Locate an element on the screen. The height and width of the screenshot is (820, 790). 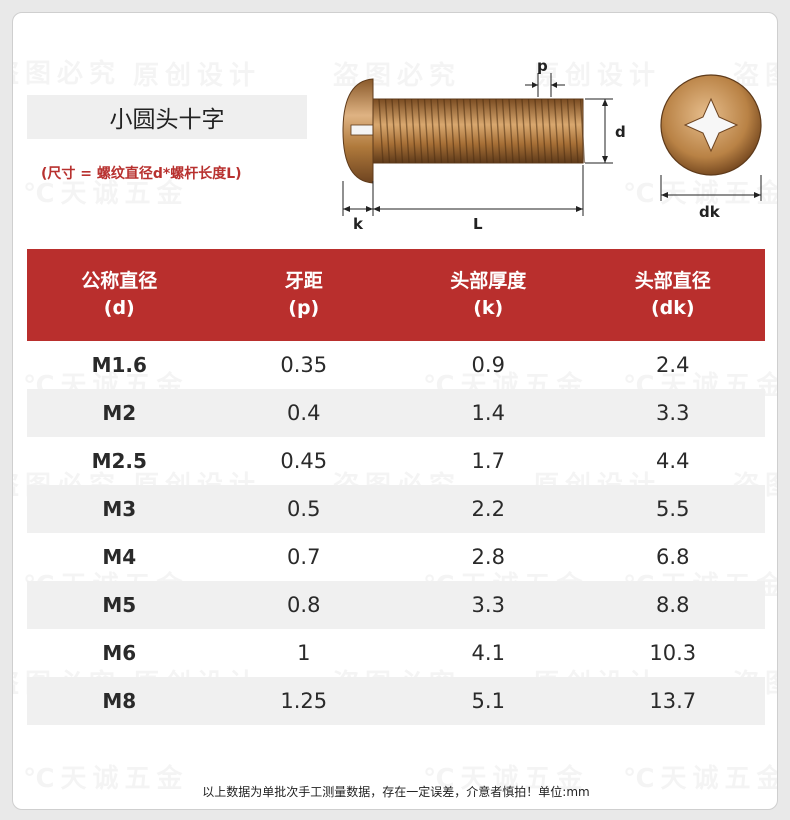
column-header: 牙距 (p) is located at coordinates (304, 295).